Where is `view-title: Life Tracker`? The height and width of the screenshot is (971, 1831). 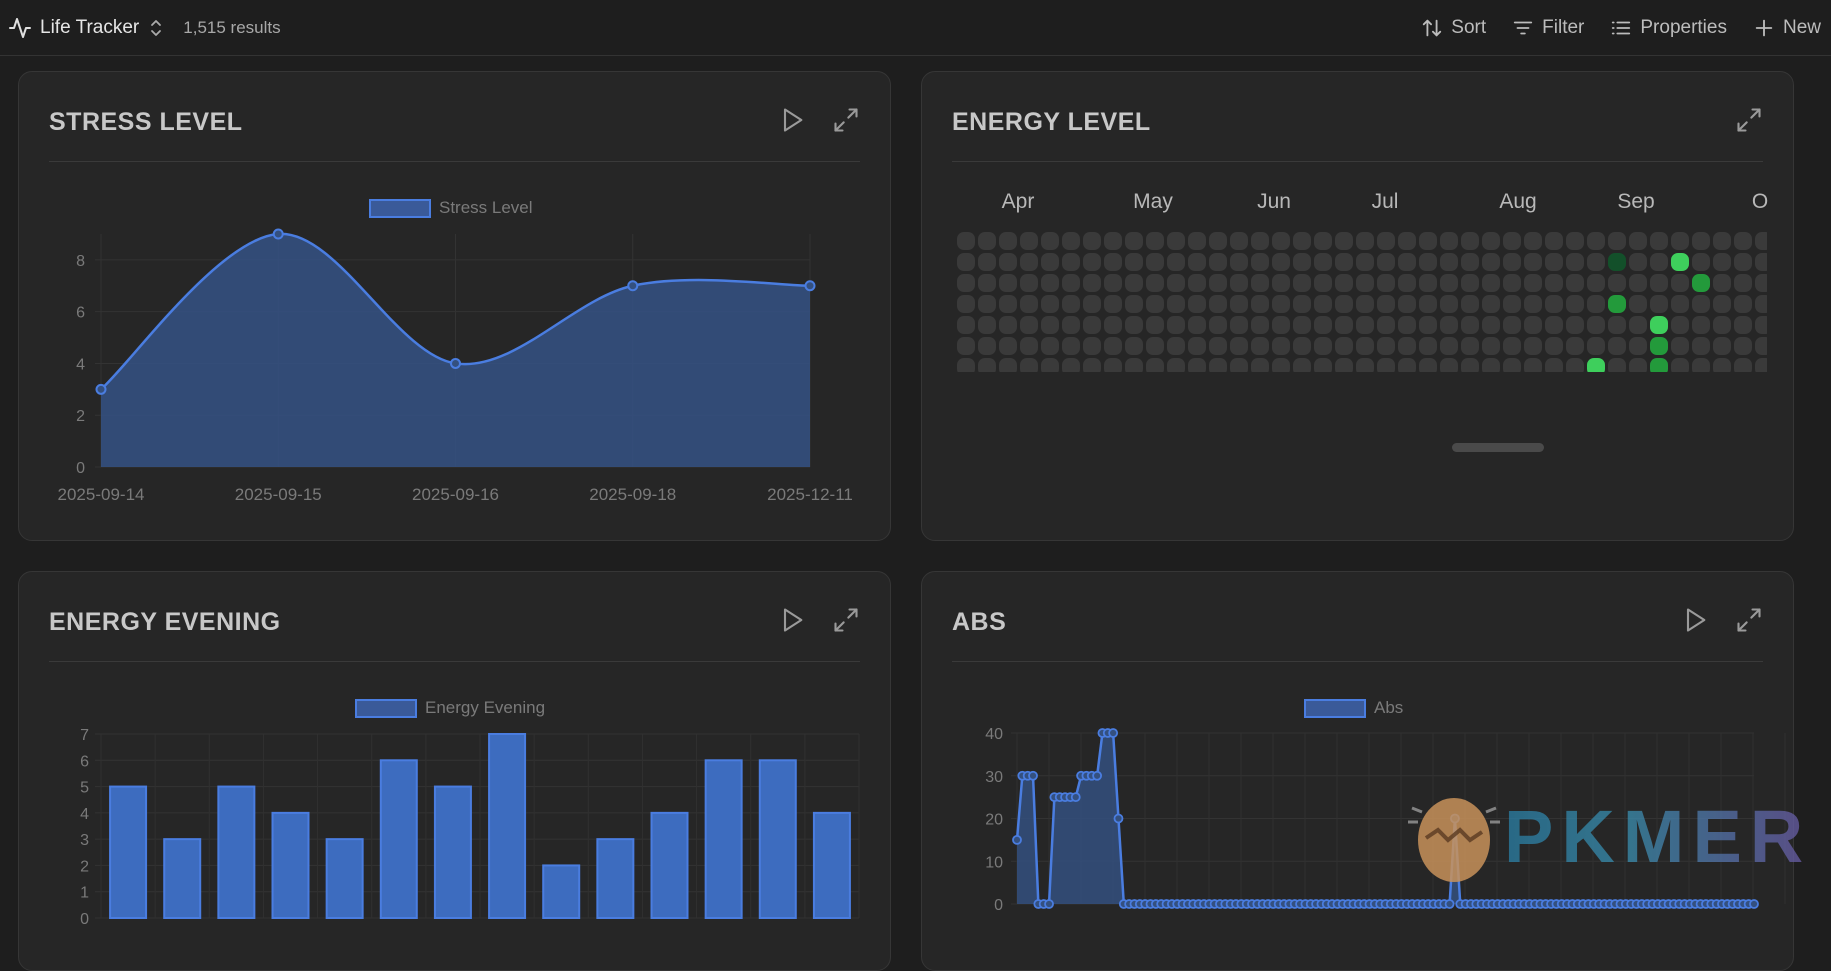
view-title: Life Tracker is located at coordinates (90, 27).